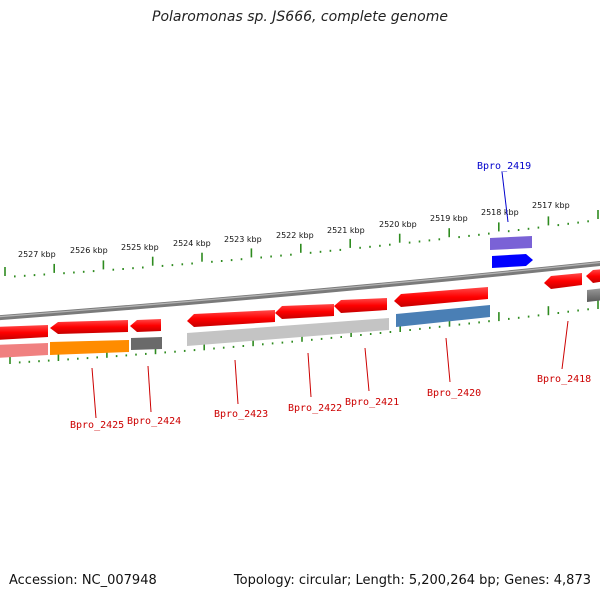  Describe the element at coordinates (315, 408) in the screenshot. I see `gene-label: Bpro_2422` at that location.